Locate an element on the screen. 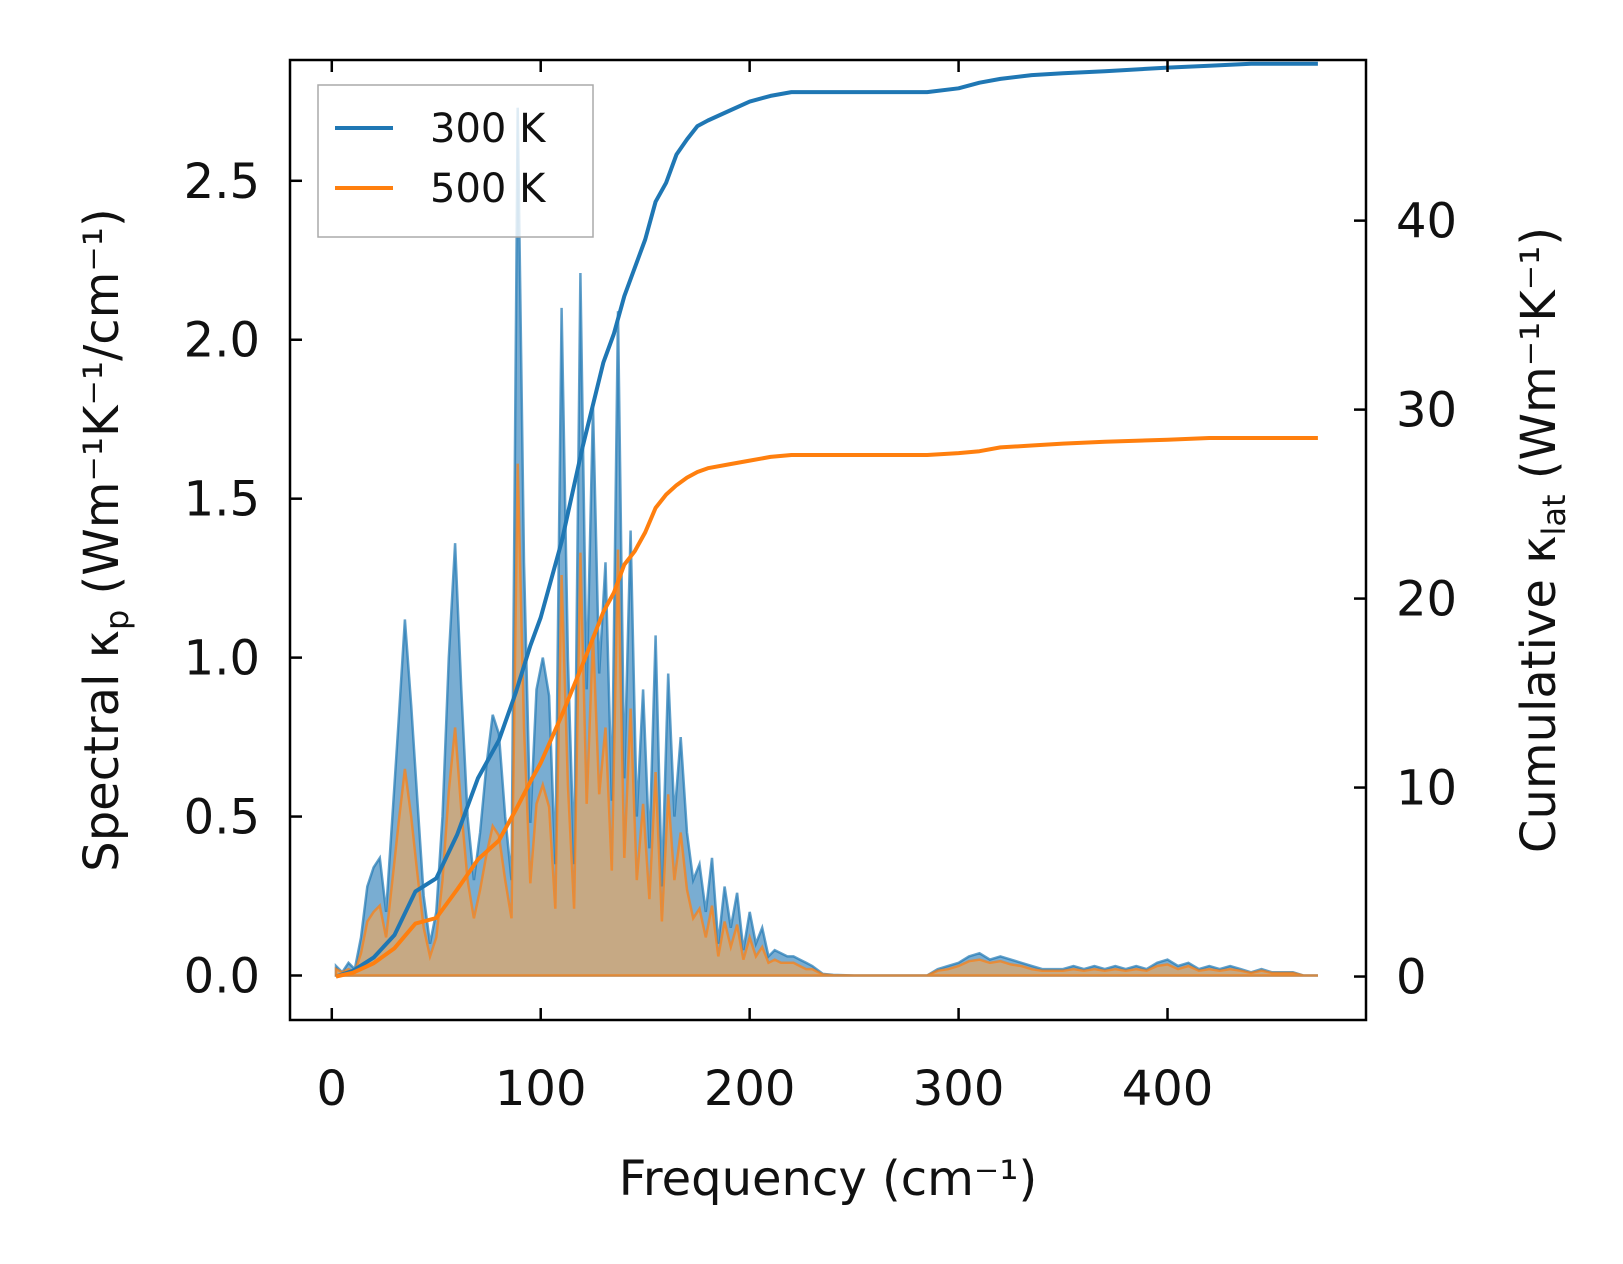  left-y-axis-label: Spectral κp (Wm⁻¹K⁻¹/cm⁻¹) is located at coordinates (105, 540).